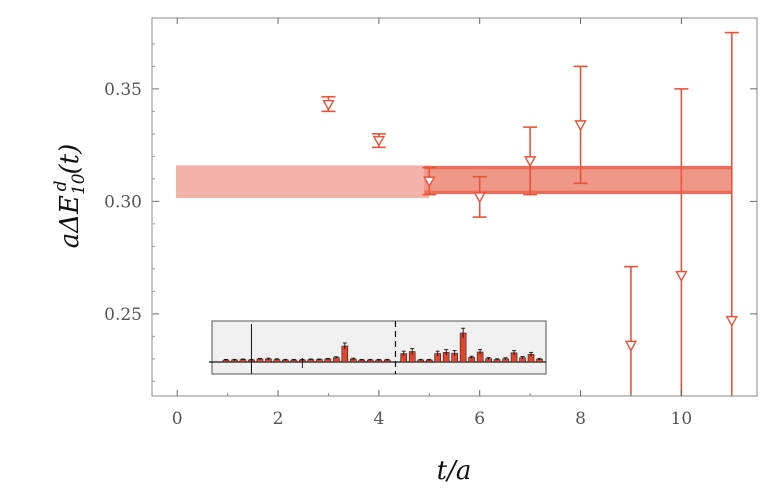 The height and width of the screenshot is (496, 781). Describe the element at coordinates (682, 419) in the screenshot. I see `x-tick-label: 10` at that location.